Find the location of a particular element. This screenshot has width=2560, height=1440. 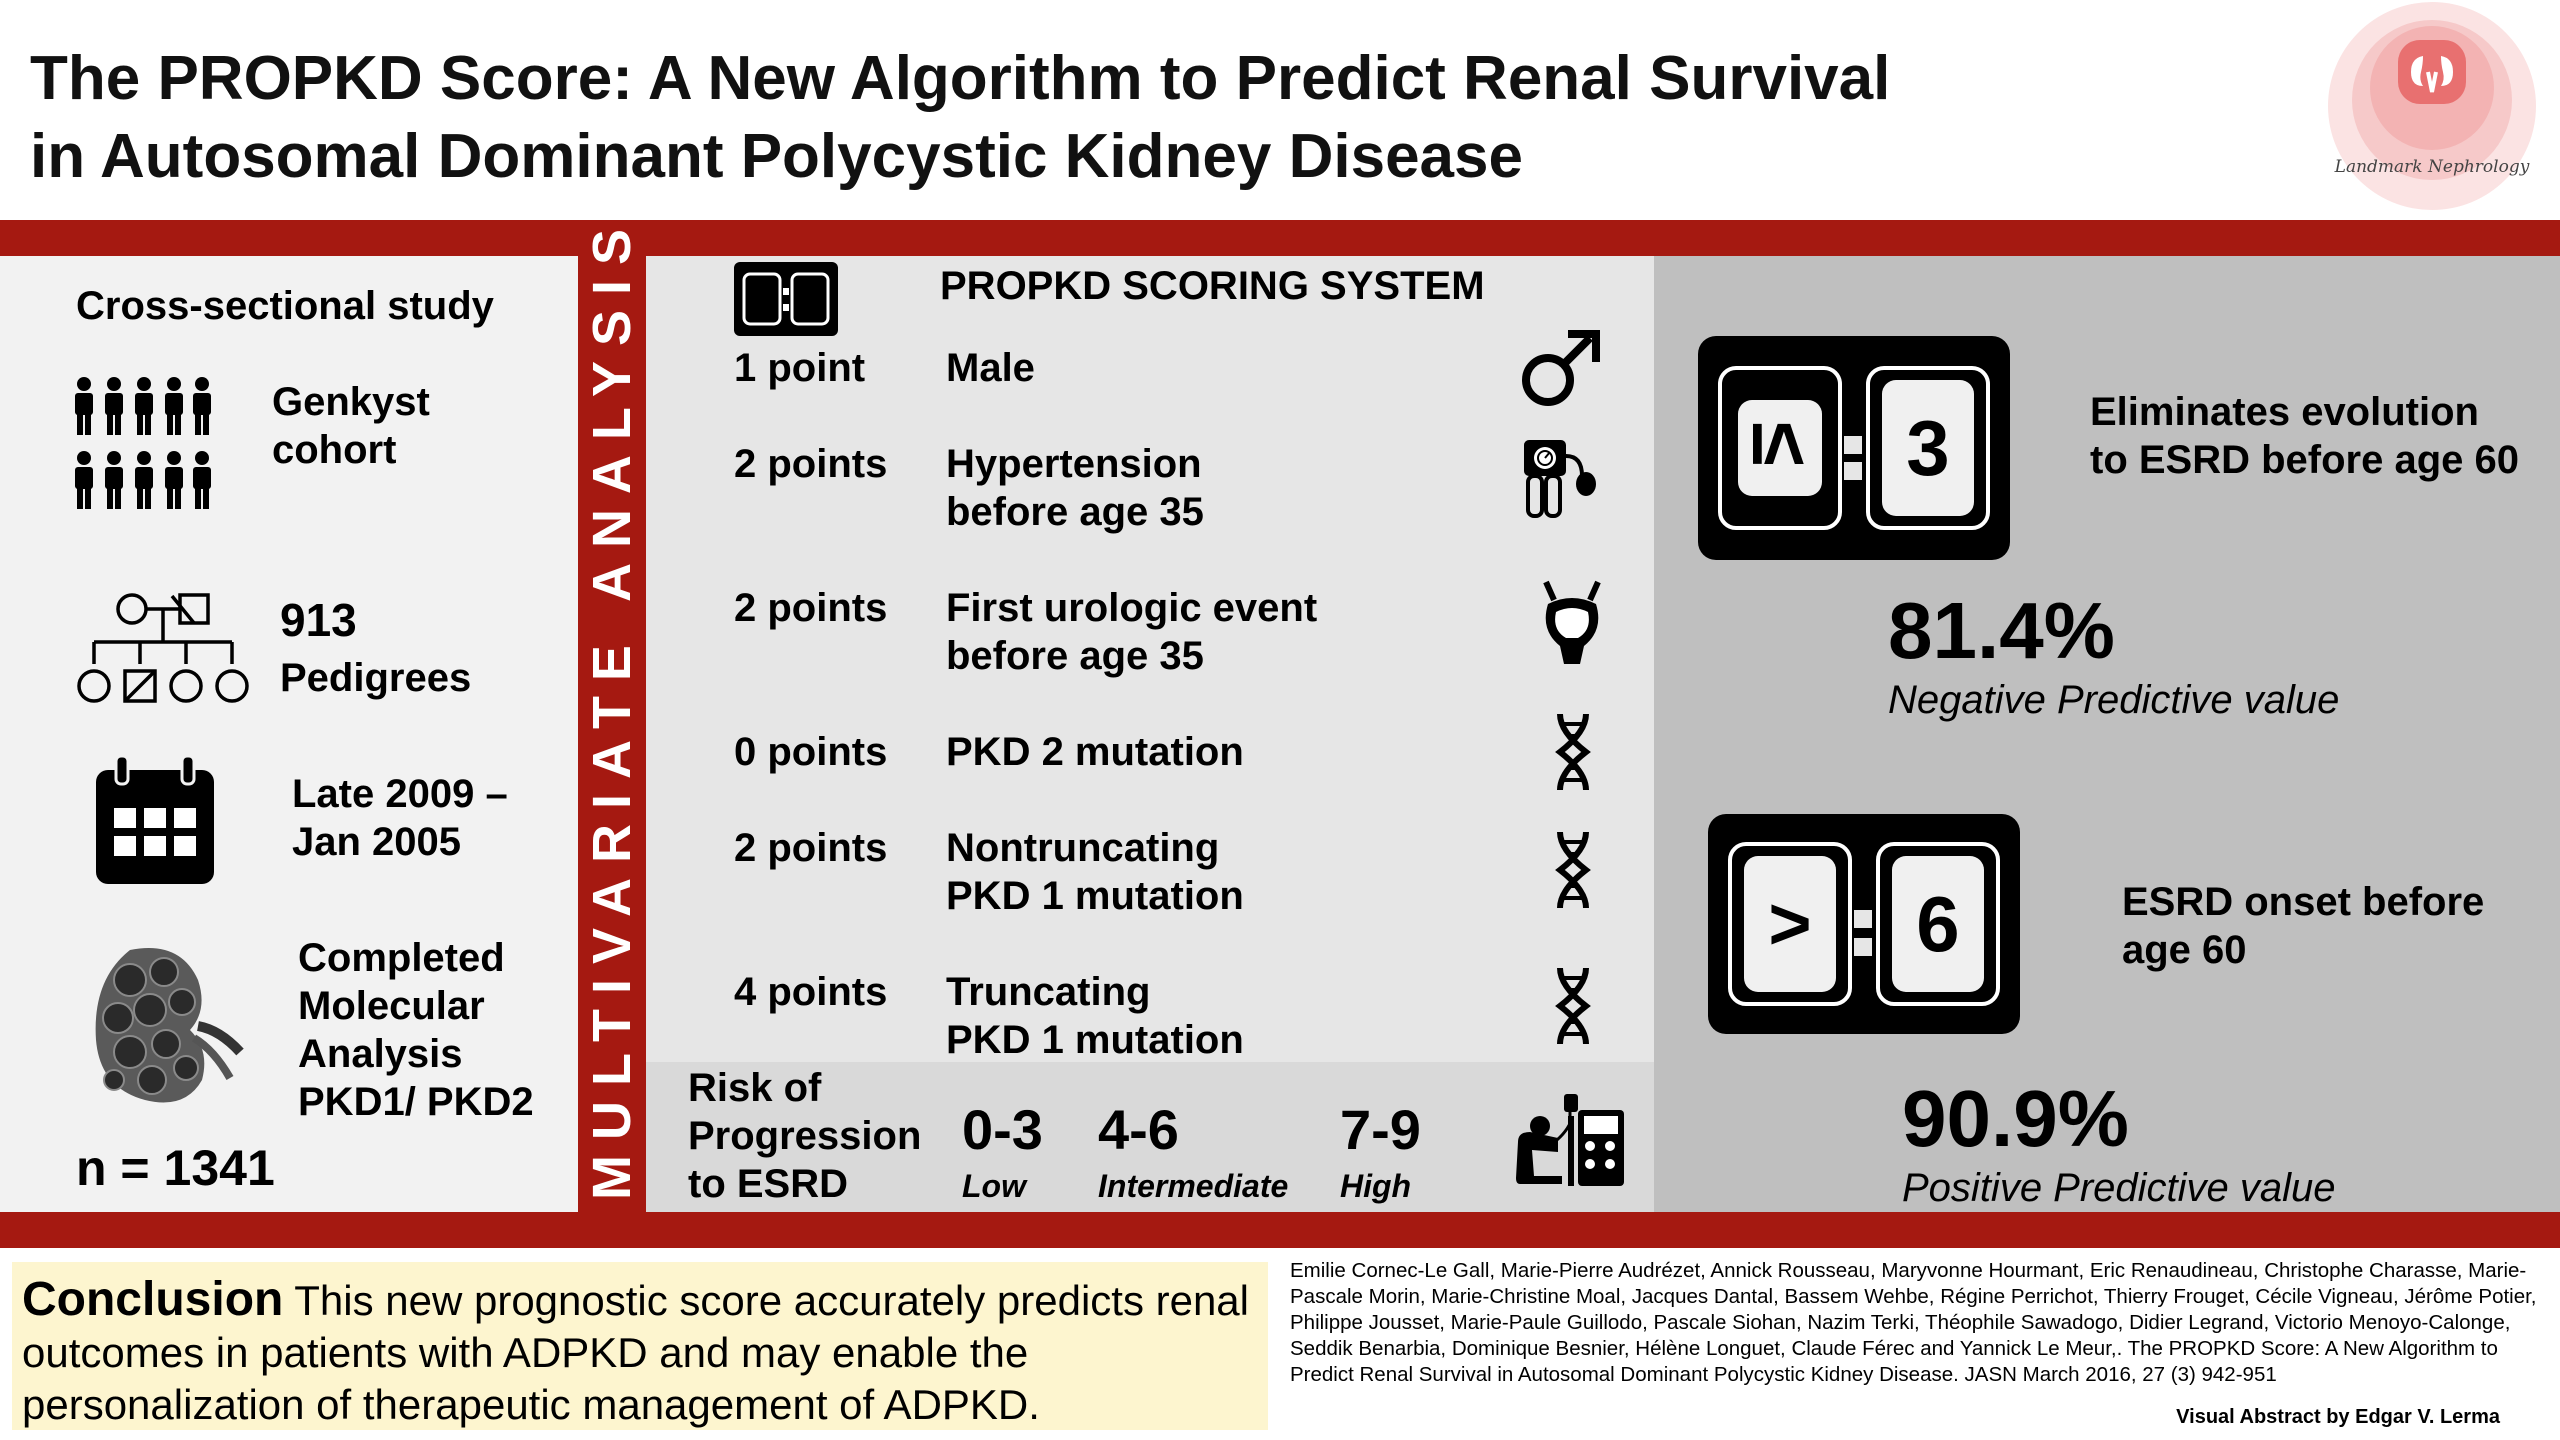

row-pkd2-points: 0 points is located at coordinates (811, 752).